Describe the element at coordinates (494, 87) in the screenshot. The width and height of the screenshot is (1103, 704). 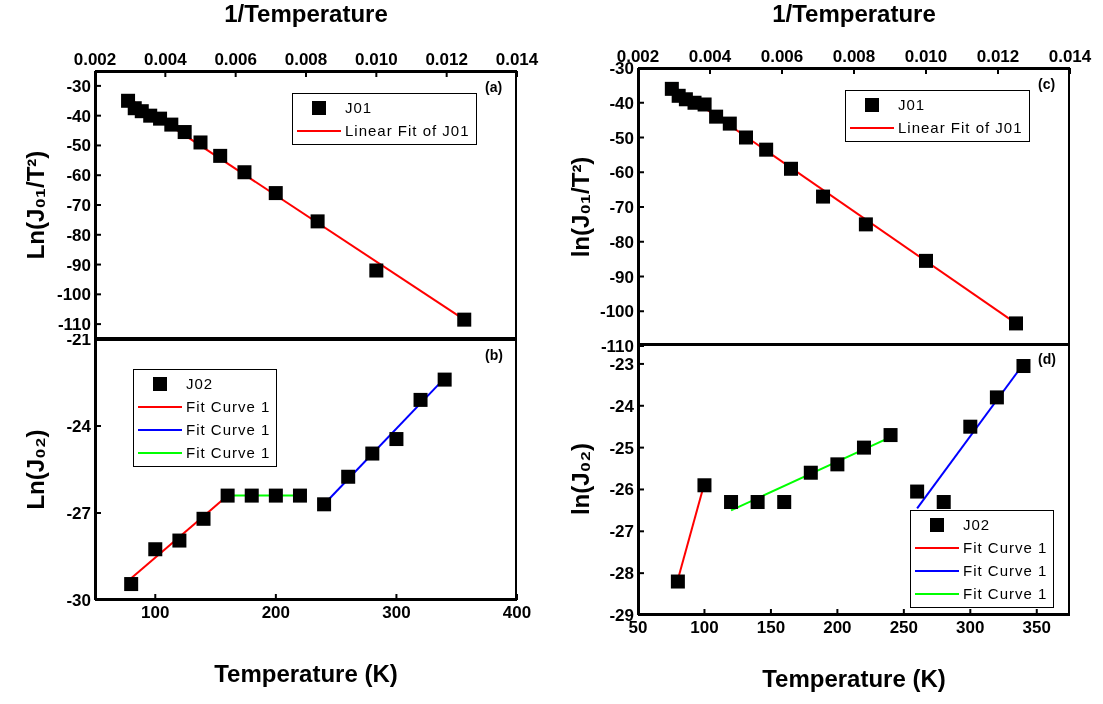
I see `annotation: (a)` at that location.